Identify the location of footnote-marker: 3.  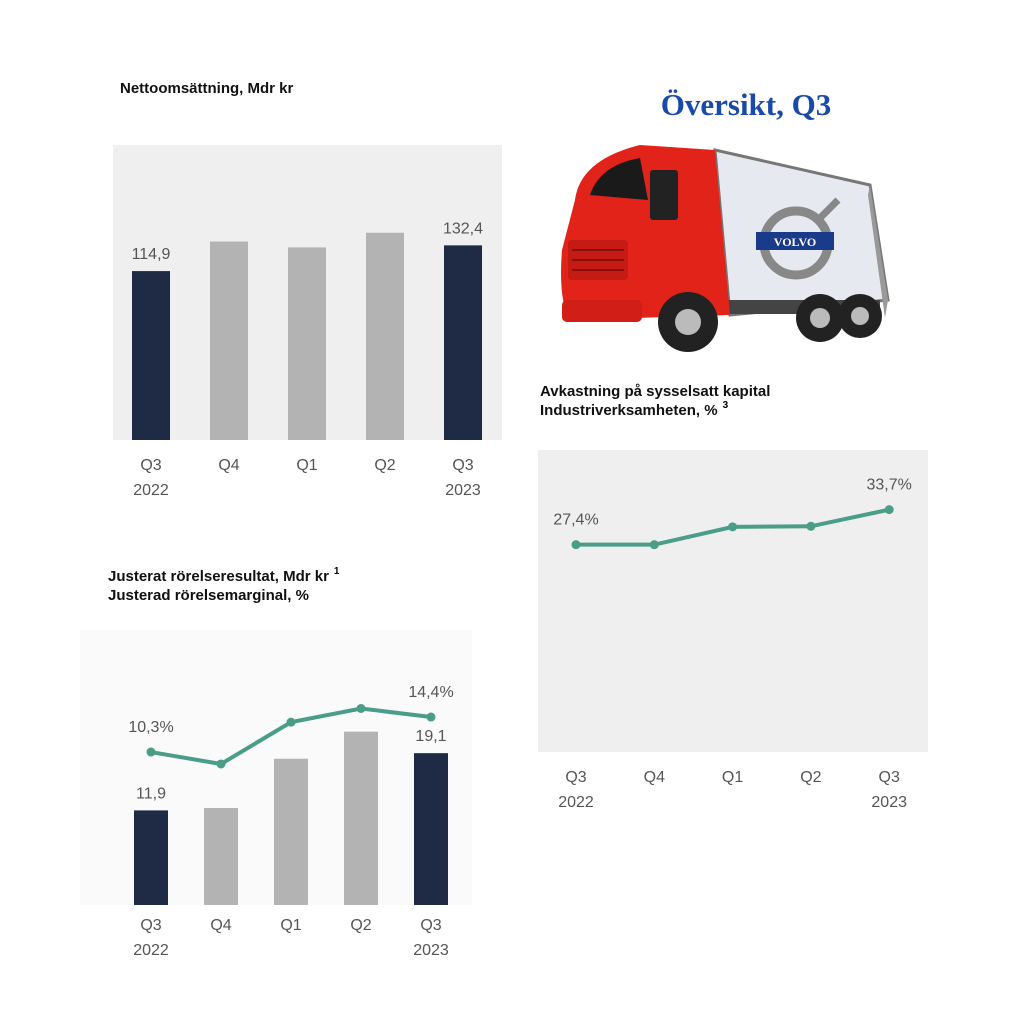
(726, 405).